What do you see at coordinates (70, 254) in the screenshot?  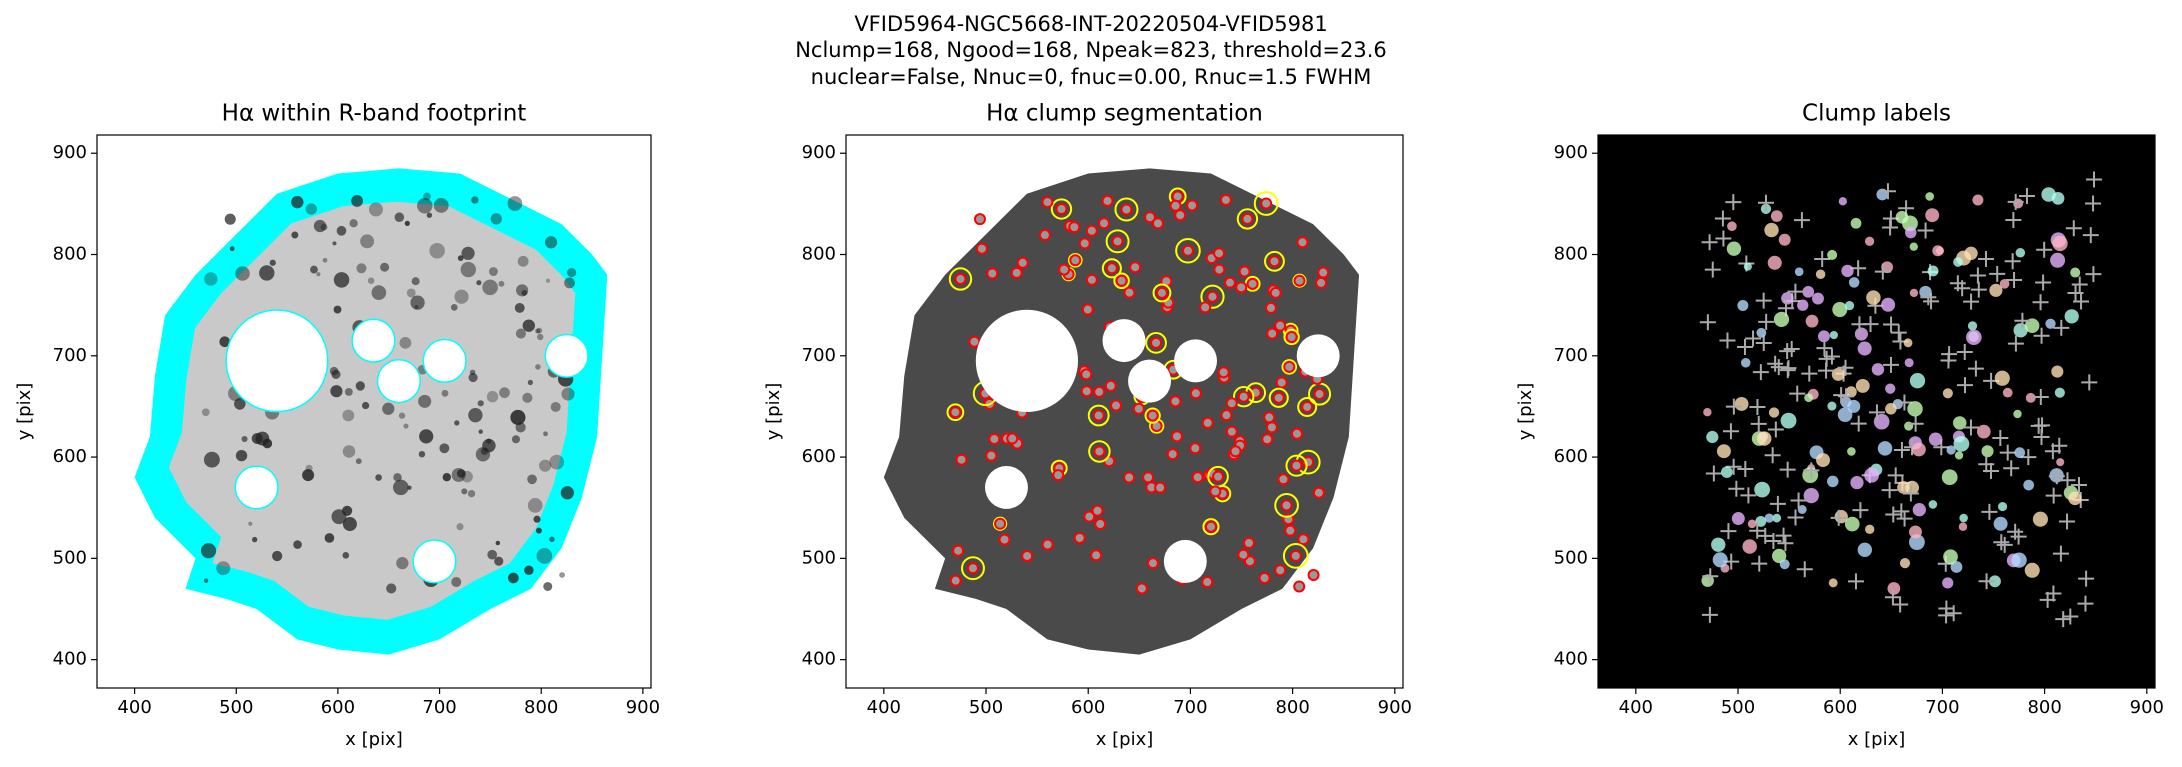 I see `y-tick-label: 800` at bounding box center [70, 254].